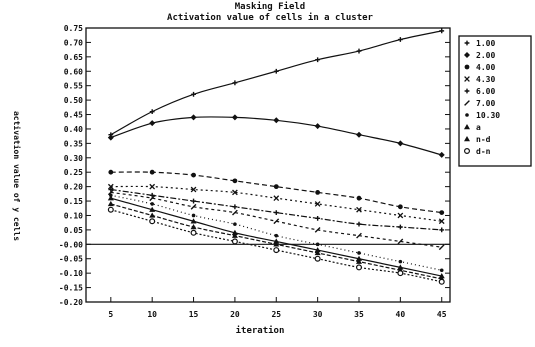 The width and height of the screenshot is (535, 347). Describe the element at coordinates (73, 143) in the screenshot. I see `y-tick-label: 0.35` at that location.